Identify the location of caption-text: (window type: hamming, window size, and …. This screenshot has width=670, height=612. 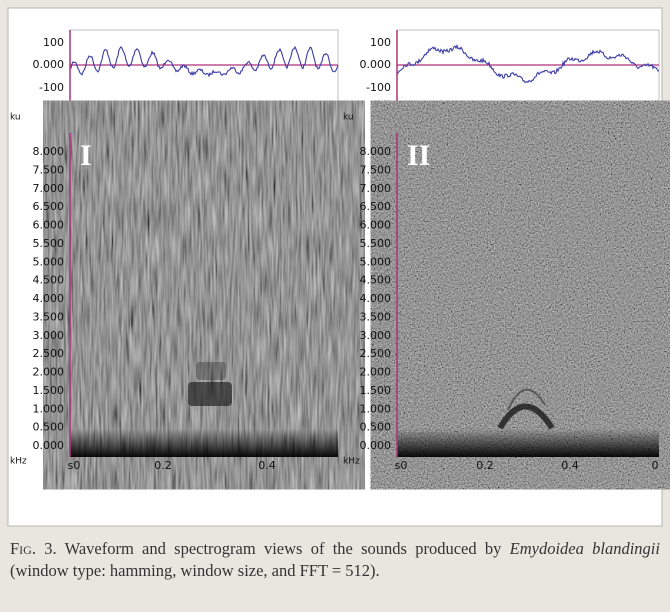
(195, 570).